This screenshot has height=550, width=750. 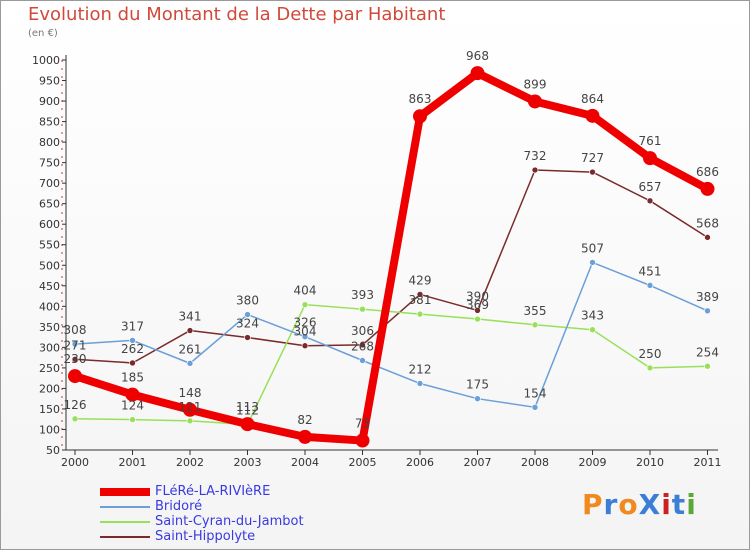 What do you see at coordinates (707, 223) in the screenshot?
I see `data-label: 568` at bounding box center [707, 223].